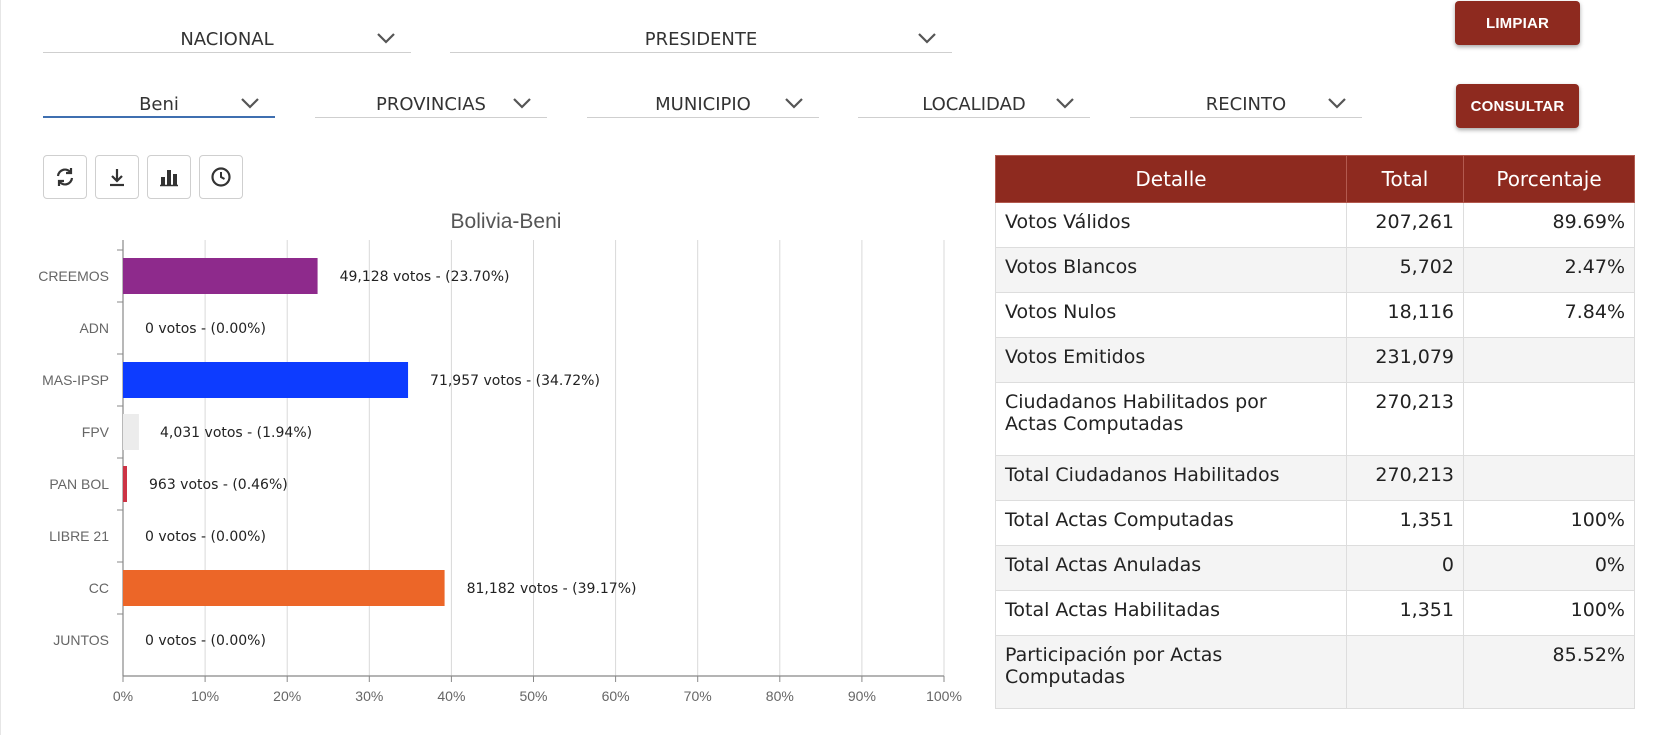 The image size is (1671, 735). I want to click on limpiar-button: LIMPIAR, so click(1517, 23).